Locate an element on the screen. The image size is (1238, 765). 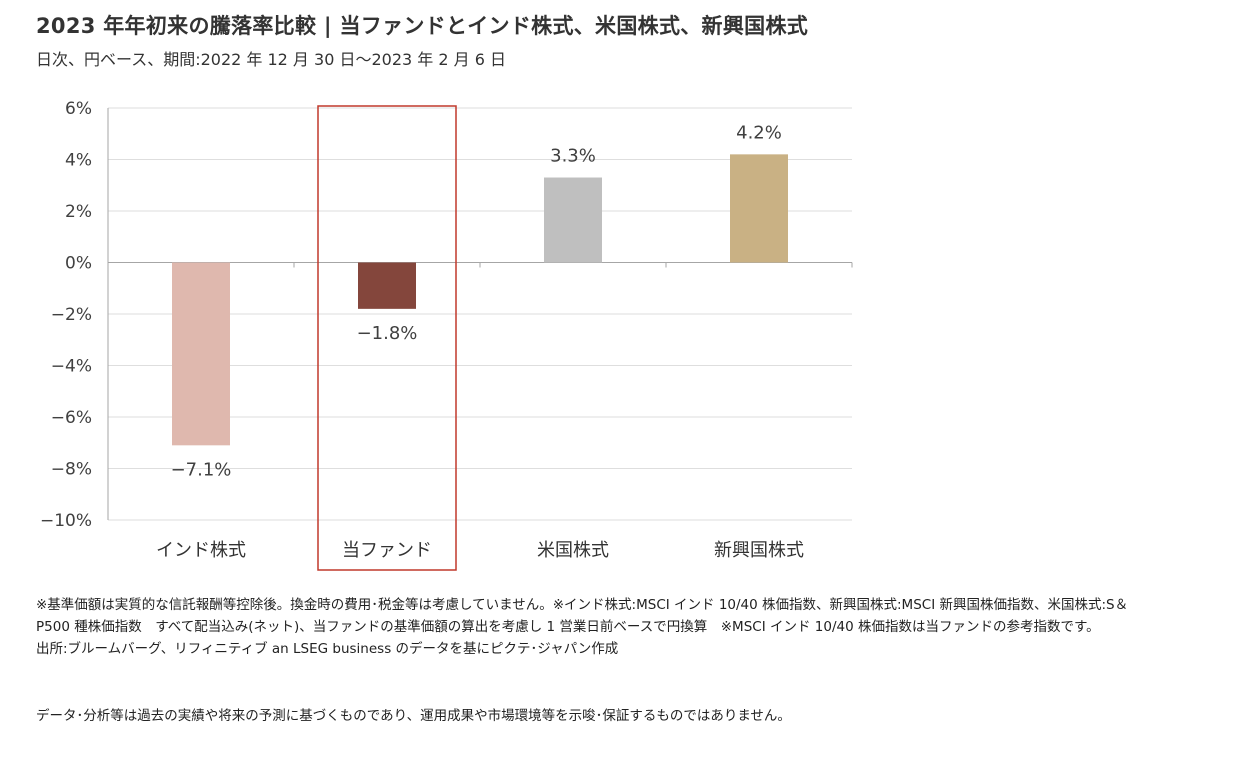
y-tick-label: −2% is located at coordinates (71, 315).